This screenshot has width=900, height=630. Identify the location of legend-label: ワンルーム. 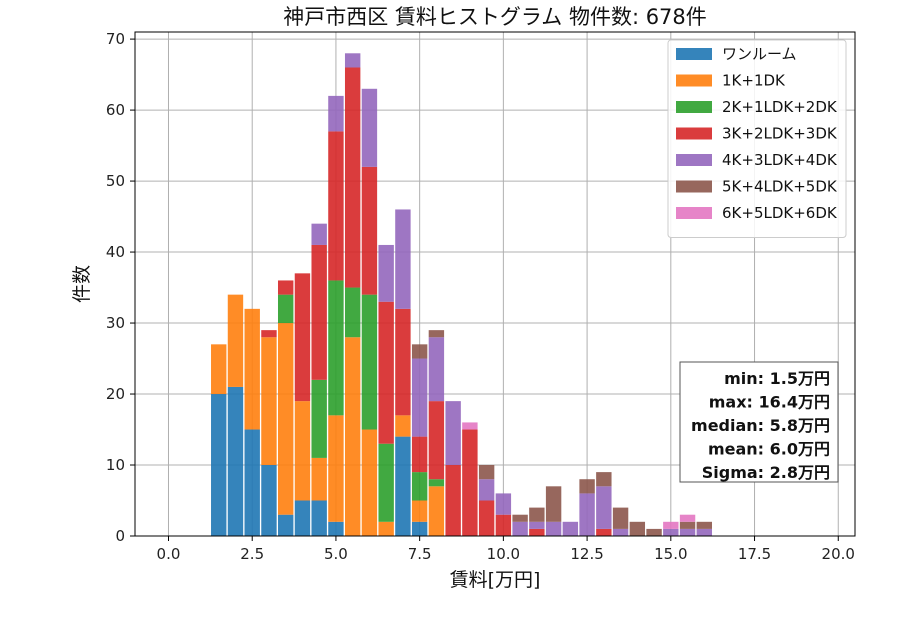
(759, 54).